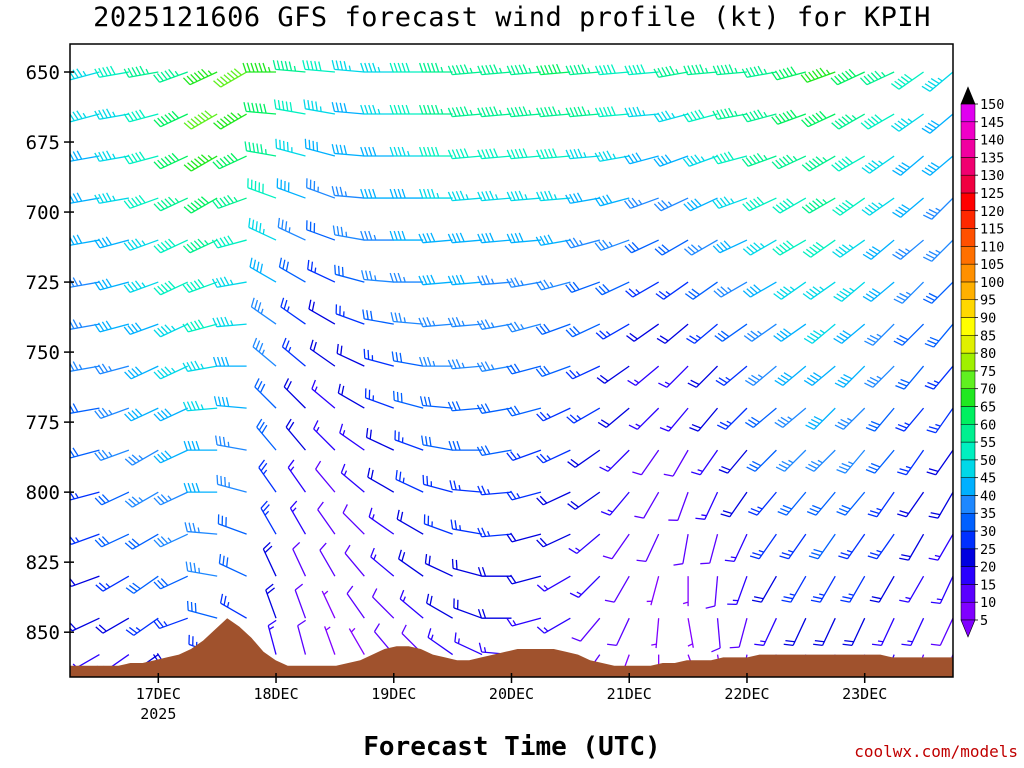 Image resolution: width=1024 pixels, height=768 pixels. Describe the element at coordinates (43, 353) in the screenshot. I see `y-tick-label: 750` at that location.